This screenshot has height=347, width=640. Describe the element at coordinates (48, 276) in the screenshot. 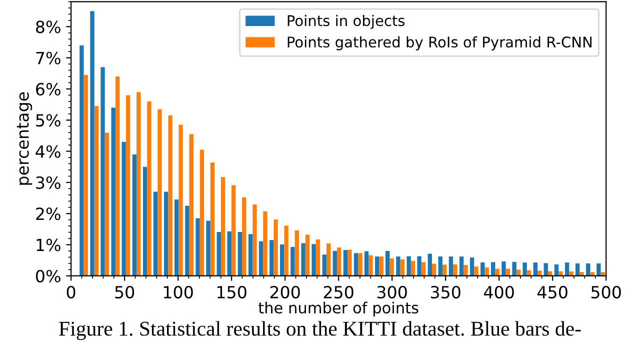

I see `y-tick-label: 0%` at that location.